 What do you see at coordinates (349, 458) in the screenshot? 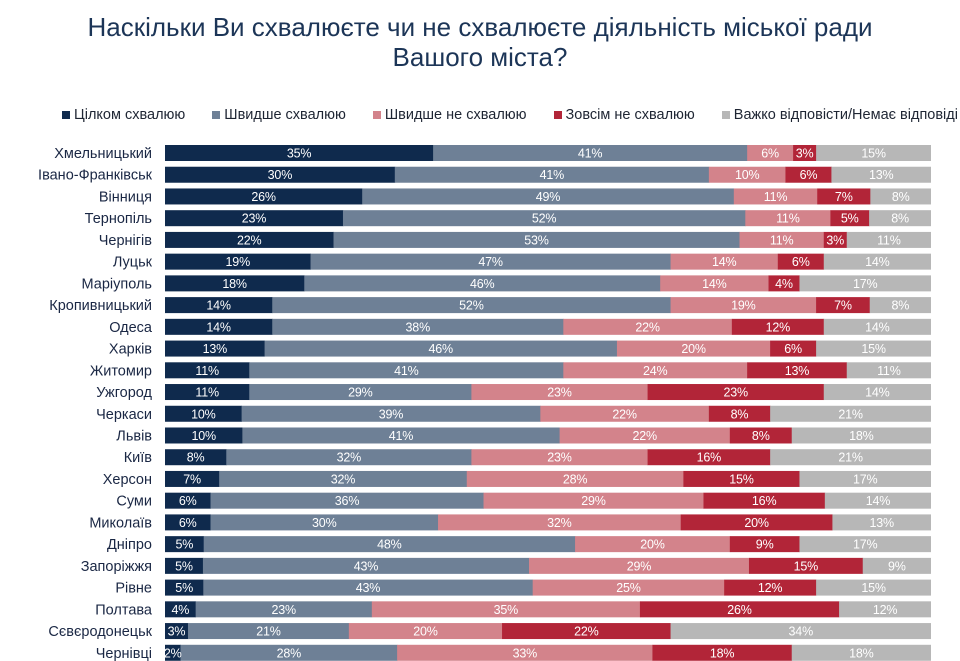
I see `value-label: 32%` at bounding box center [349, 458].